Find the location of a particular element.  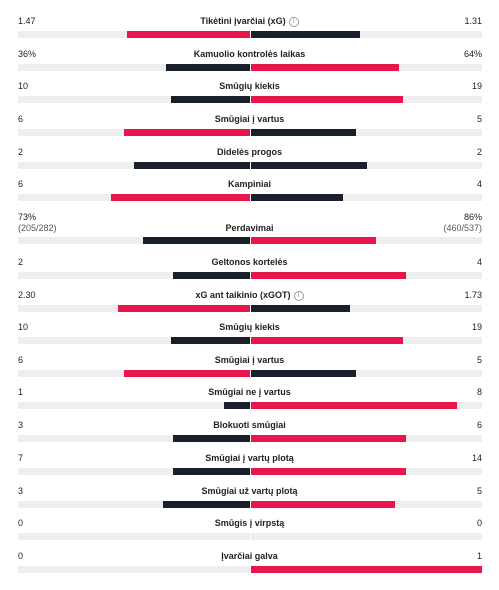

stat-away-main: 64% is located at coordinates (472, 54).